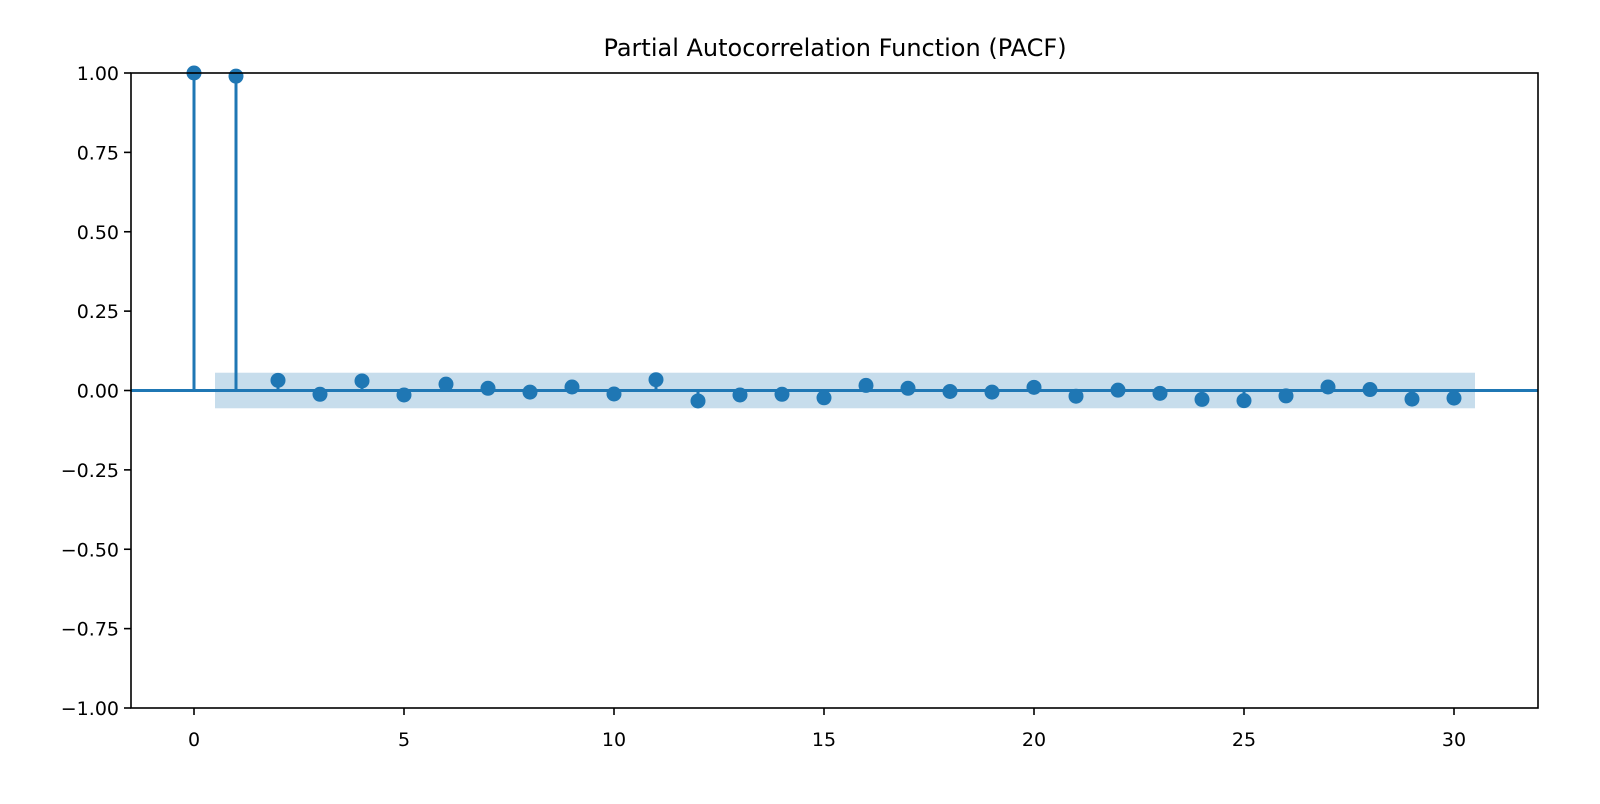  I want to click on y-tick-label-7: −0.75, so click(90, 630).